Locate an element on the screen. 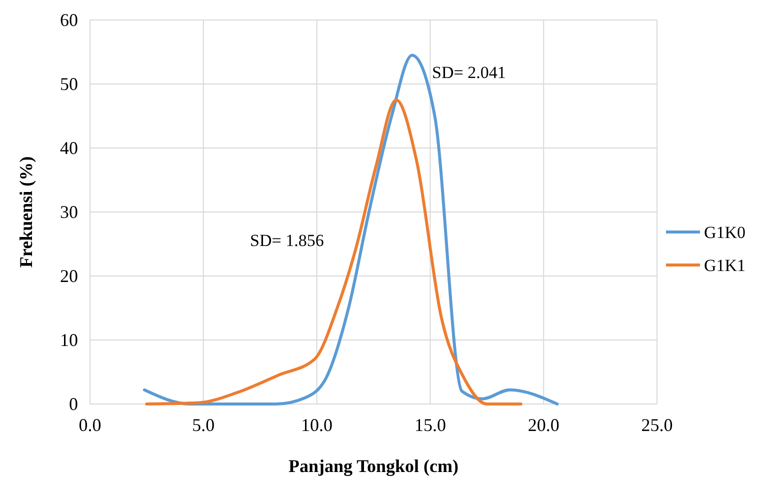 The height and width of the screenshot is (483, 776). x-tick-label: 25.0 is located at coordinates (657, 424).